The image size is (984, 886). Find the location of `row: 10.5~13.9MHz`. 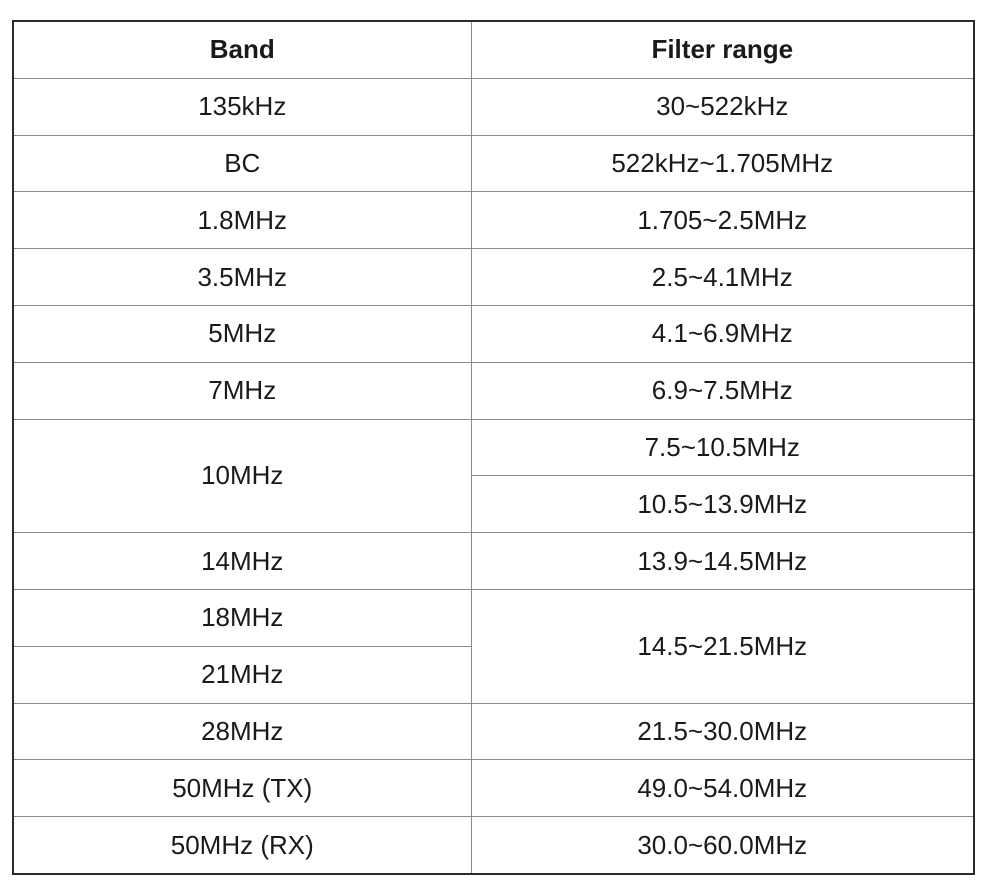

row: 10.5~13.9MHz is located at coordinates (494, 504).